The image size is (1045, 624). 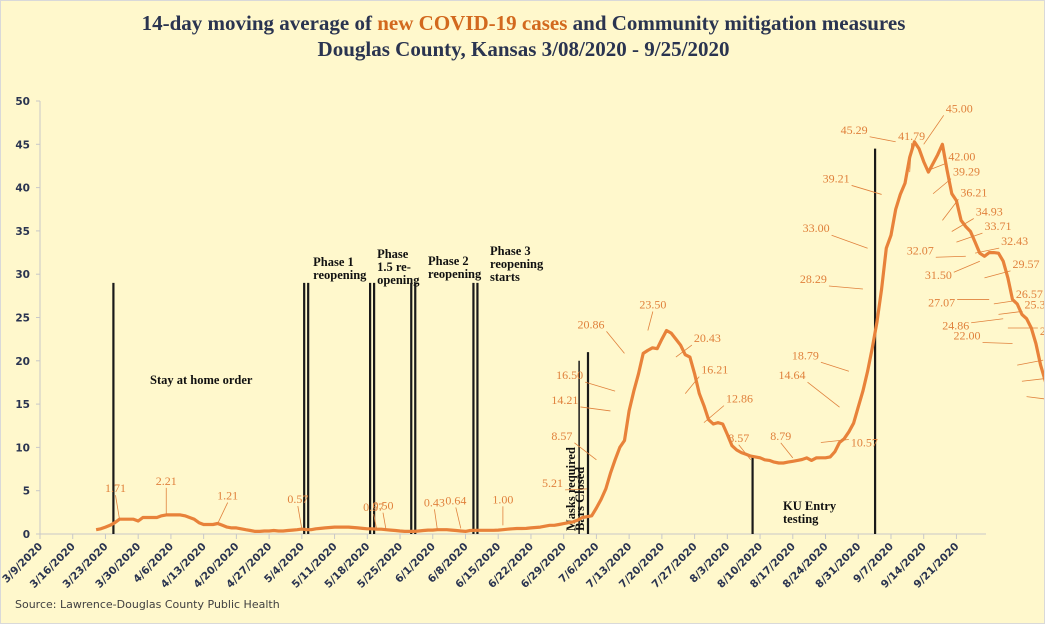 What do you see at coordinates (393, 254) in the screenshot?
I see `event-label-line: Phase` at bounding box center [393, 254].